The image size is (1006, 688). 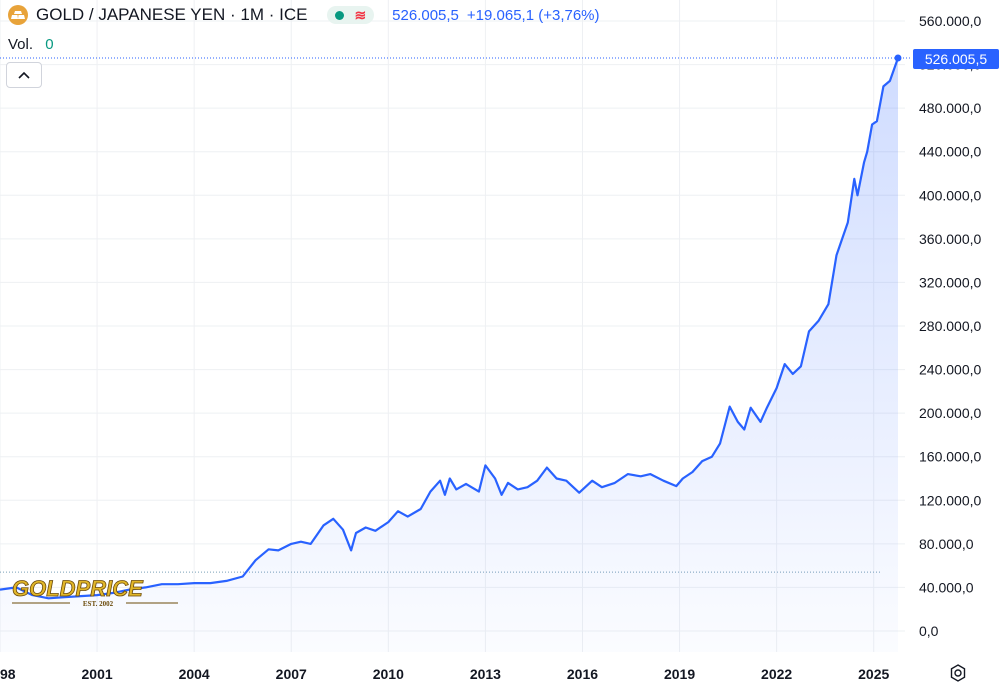 I want to click on last-price: 526.005,5, so click(x=425, y=15).